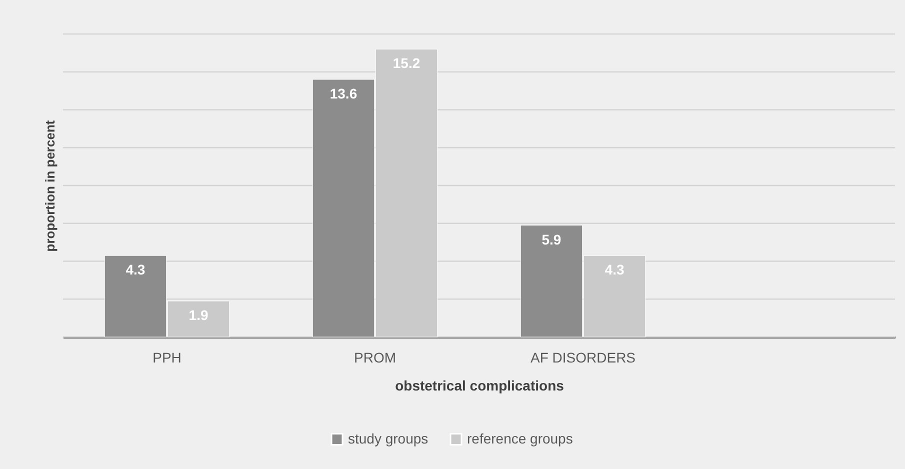  Describe the element at coordinates (520, 438) in the screenshot. I see `legend-label: reference groups` at that location.